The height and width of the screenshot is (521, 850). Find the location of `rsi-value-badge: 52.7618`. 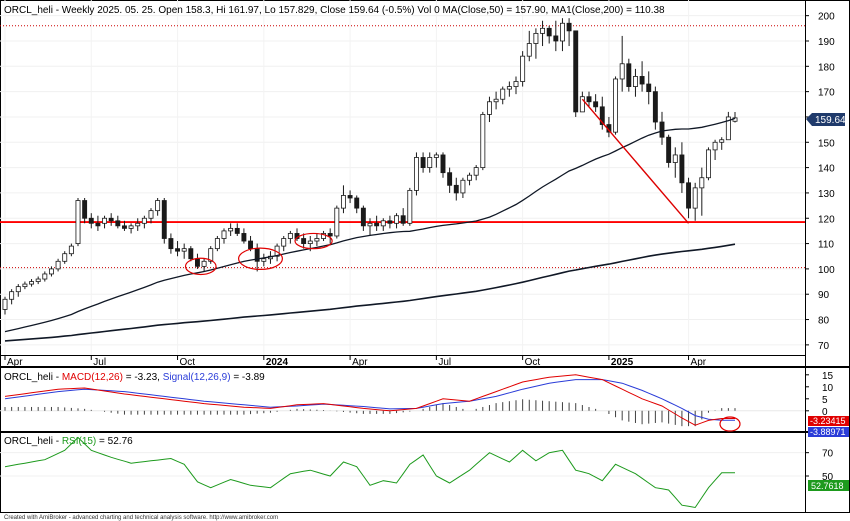

rsi-value-badge: 52.7618 is located at coordinates (828, 485).